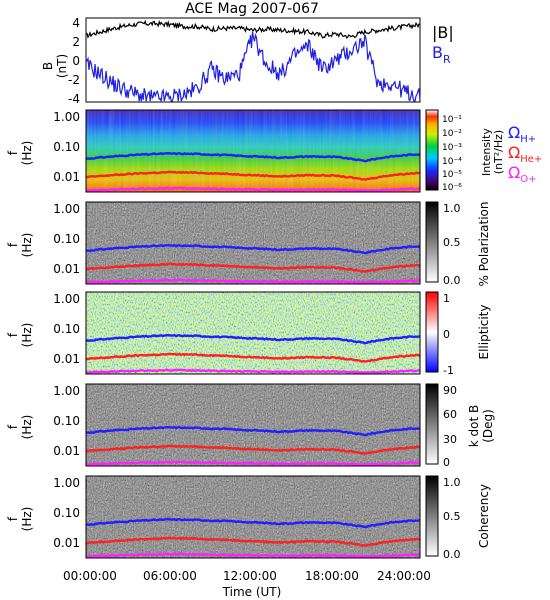 The image size is (550, 600). I want to click on cbar-tick-label: 0.0, so click(452, 554).